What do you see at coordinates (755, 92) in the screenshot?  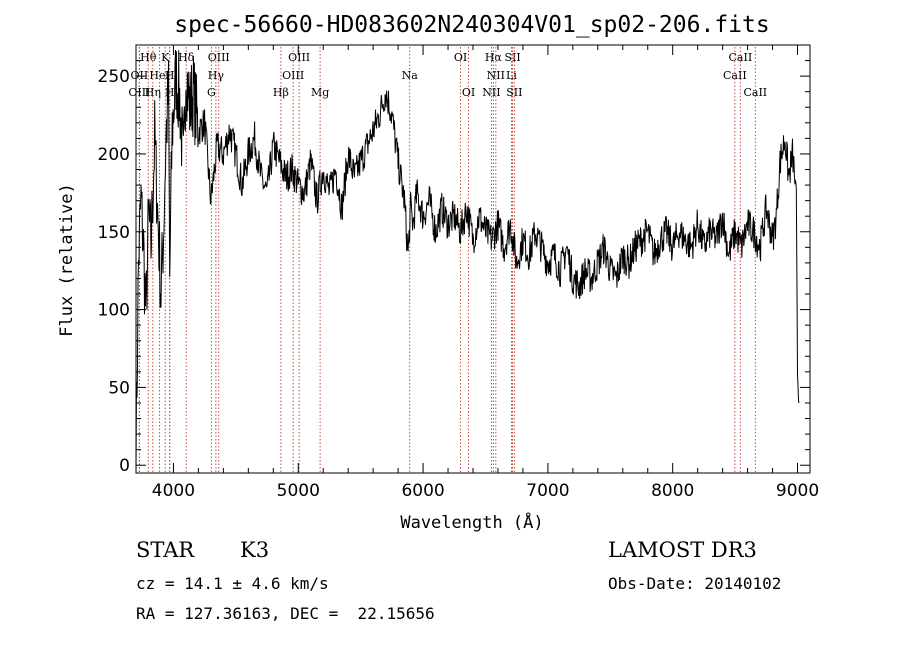 I see `line-label-27: CaII` at bounding box center [755, 92].